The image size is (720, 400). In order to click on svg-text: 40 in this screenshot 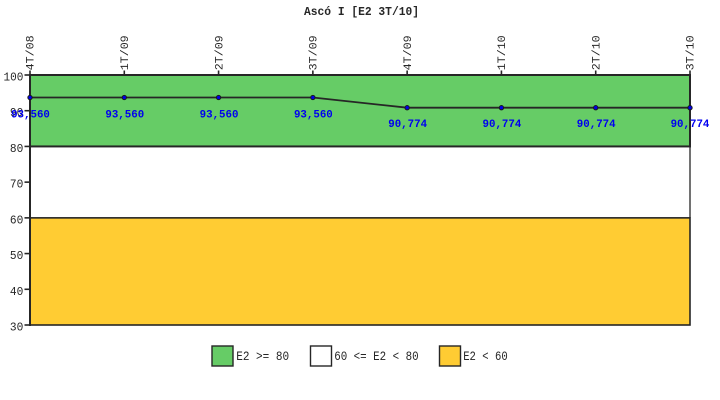, I will do `click(16, 292)`.